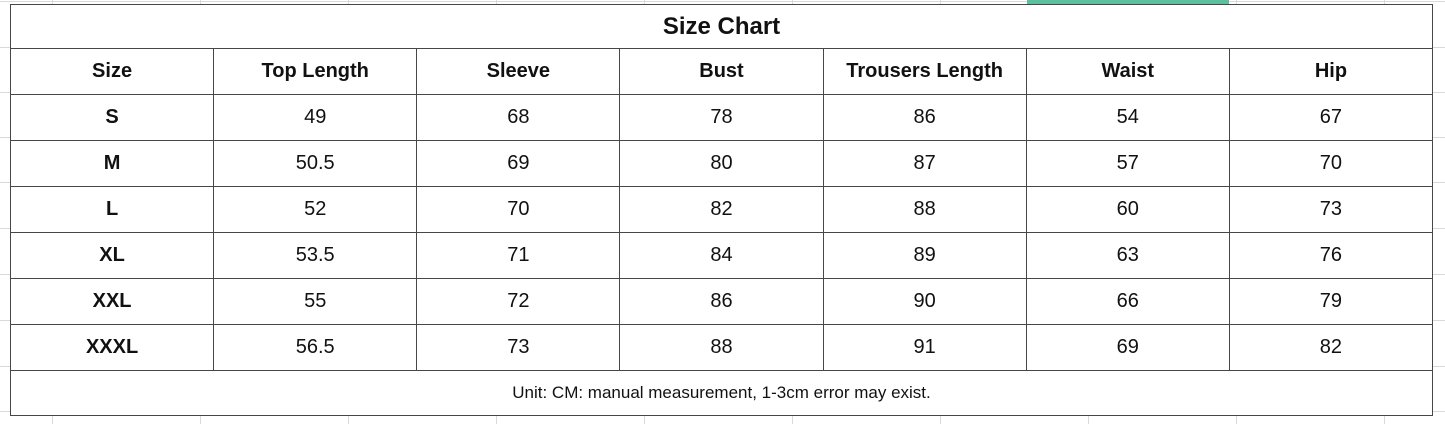 Image resolution: width=1445 pixels, height=424 pixels. I want to click on data-cell: 49, so click(315, 117).